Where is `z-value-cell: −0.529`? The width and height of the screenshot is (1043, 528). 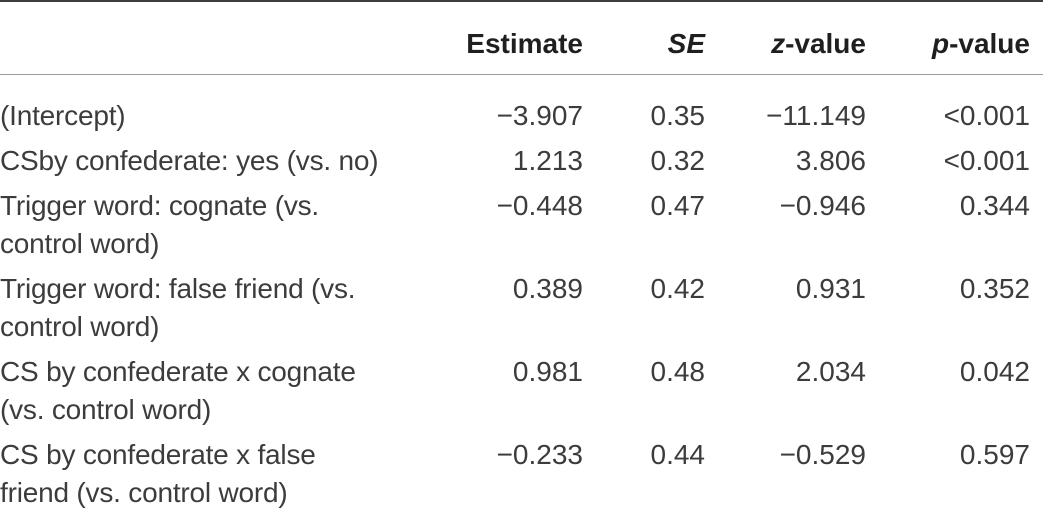
z-value-cell: −0.529 is located at coordinates (822, 454).